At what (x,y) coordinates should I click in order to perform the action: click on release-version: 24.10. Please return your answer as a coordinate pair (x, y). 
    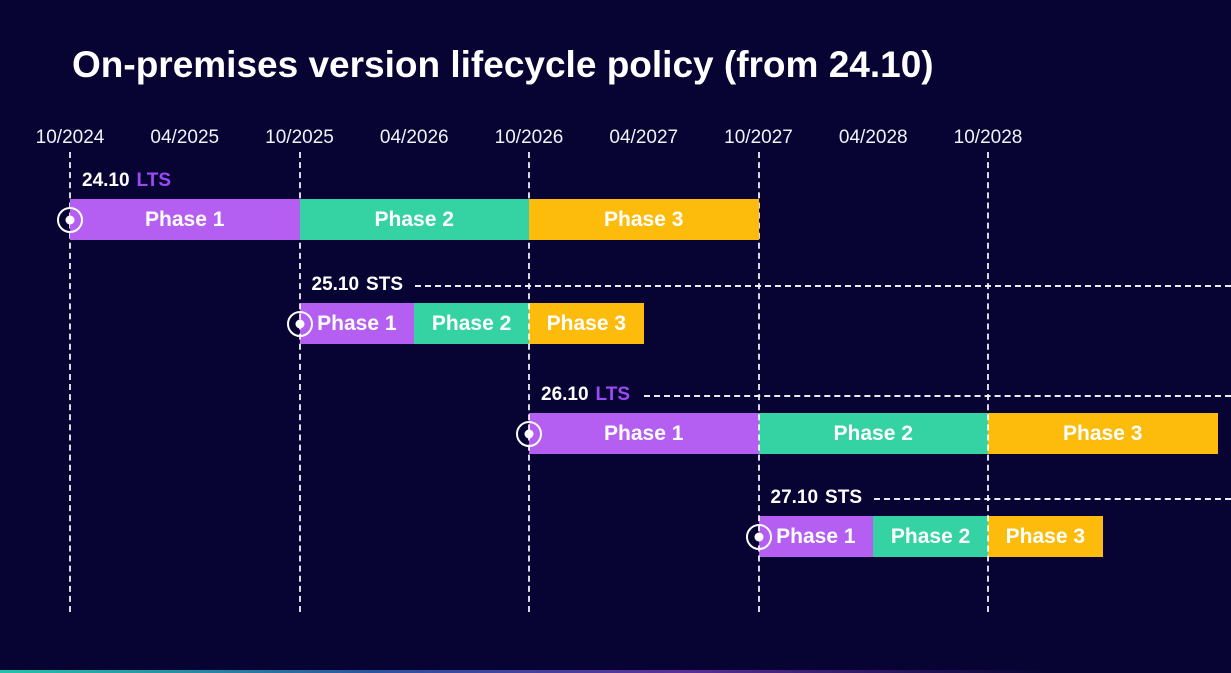
    Looking at the image, I should click on (106, 180).